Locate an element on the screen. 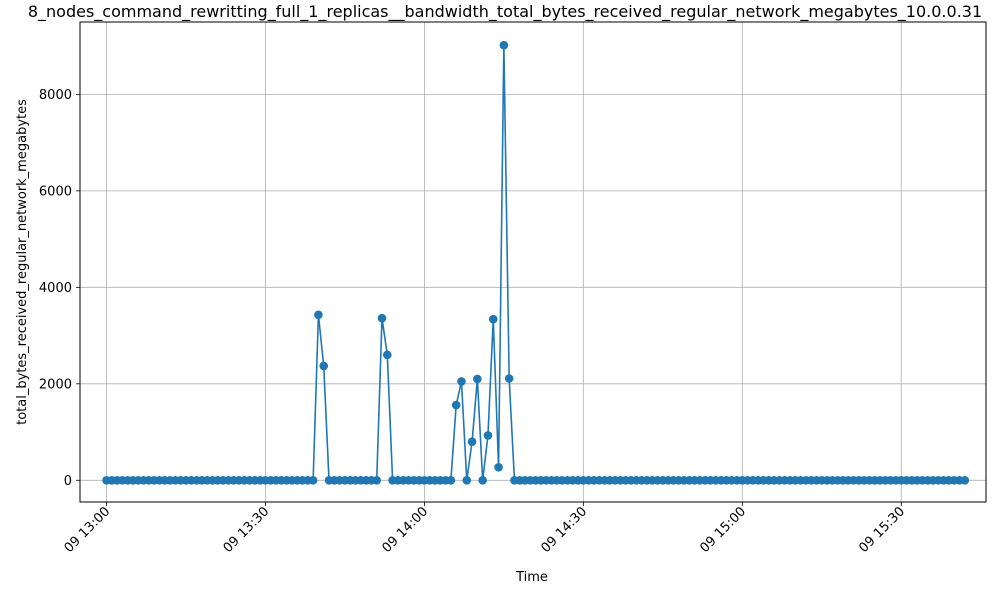  y-tick-label: 4000 is located at coordinates (55, 288).